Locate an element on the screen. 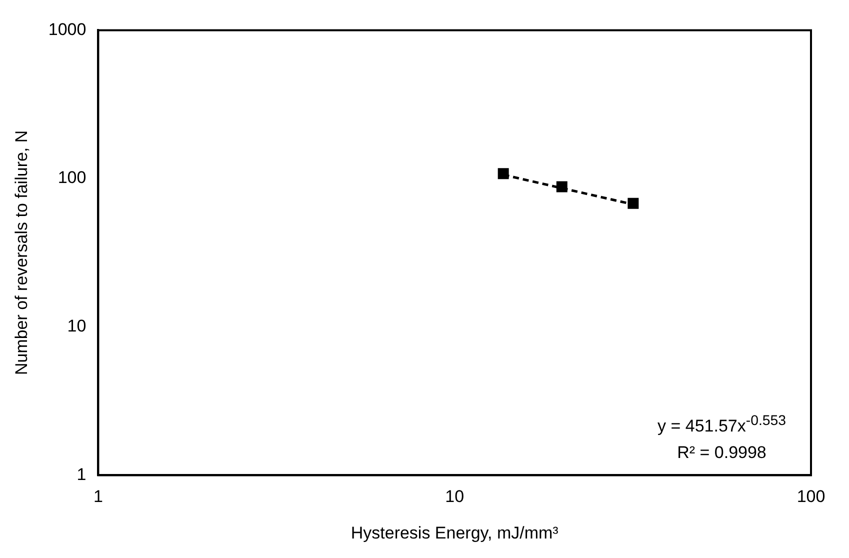 The height and width of the screenshot is (558, 849). y-tick-label: 10 is located at coordinates (76, 326).